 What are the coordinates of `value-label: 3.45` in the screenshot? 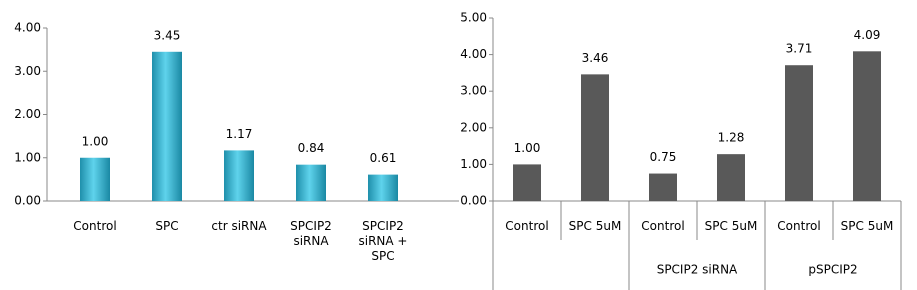 It's located at (167, 35).